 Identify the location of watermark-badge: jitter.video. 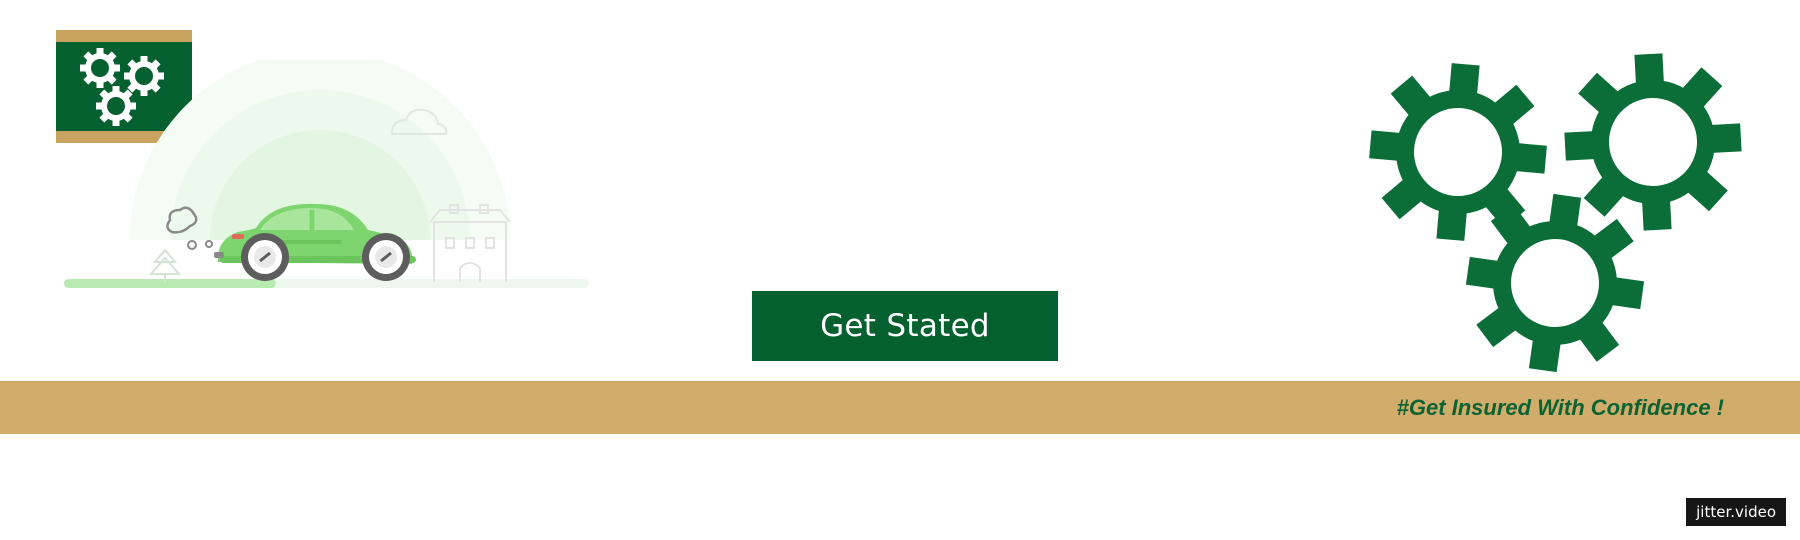
(1736, 512).